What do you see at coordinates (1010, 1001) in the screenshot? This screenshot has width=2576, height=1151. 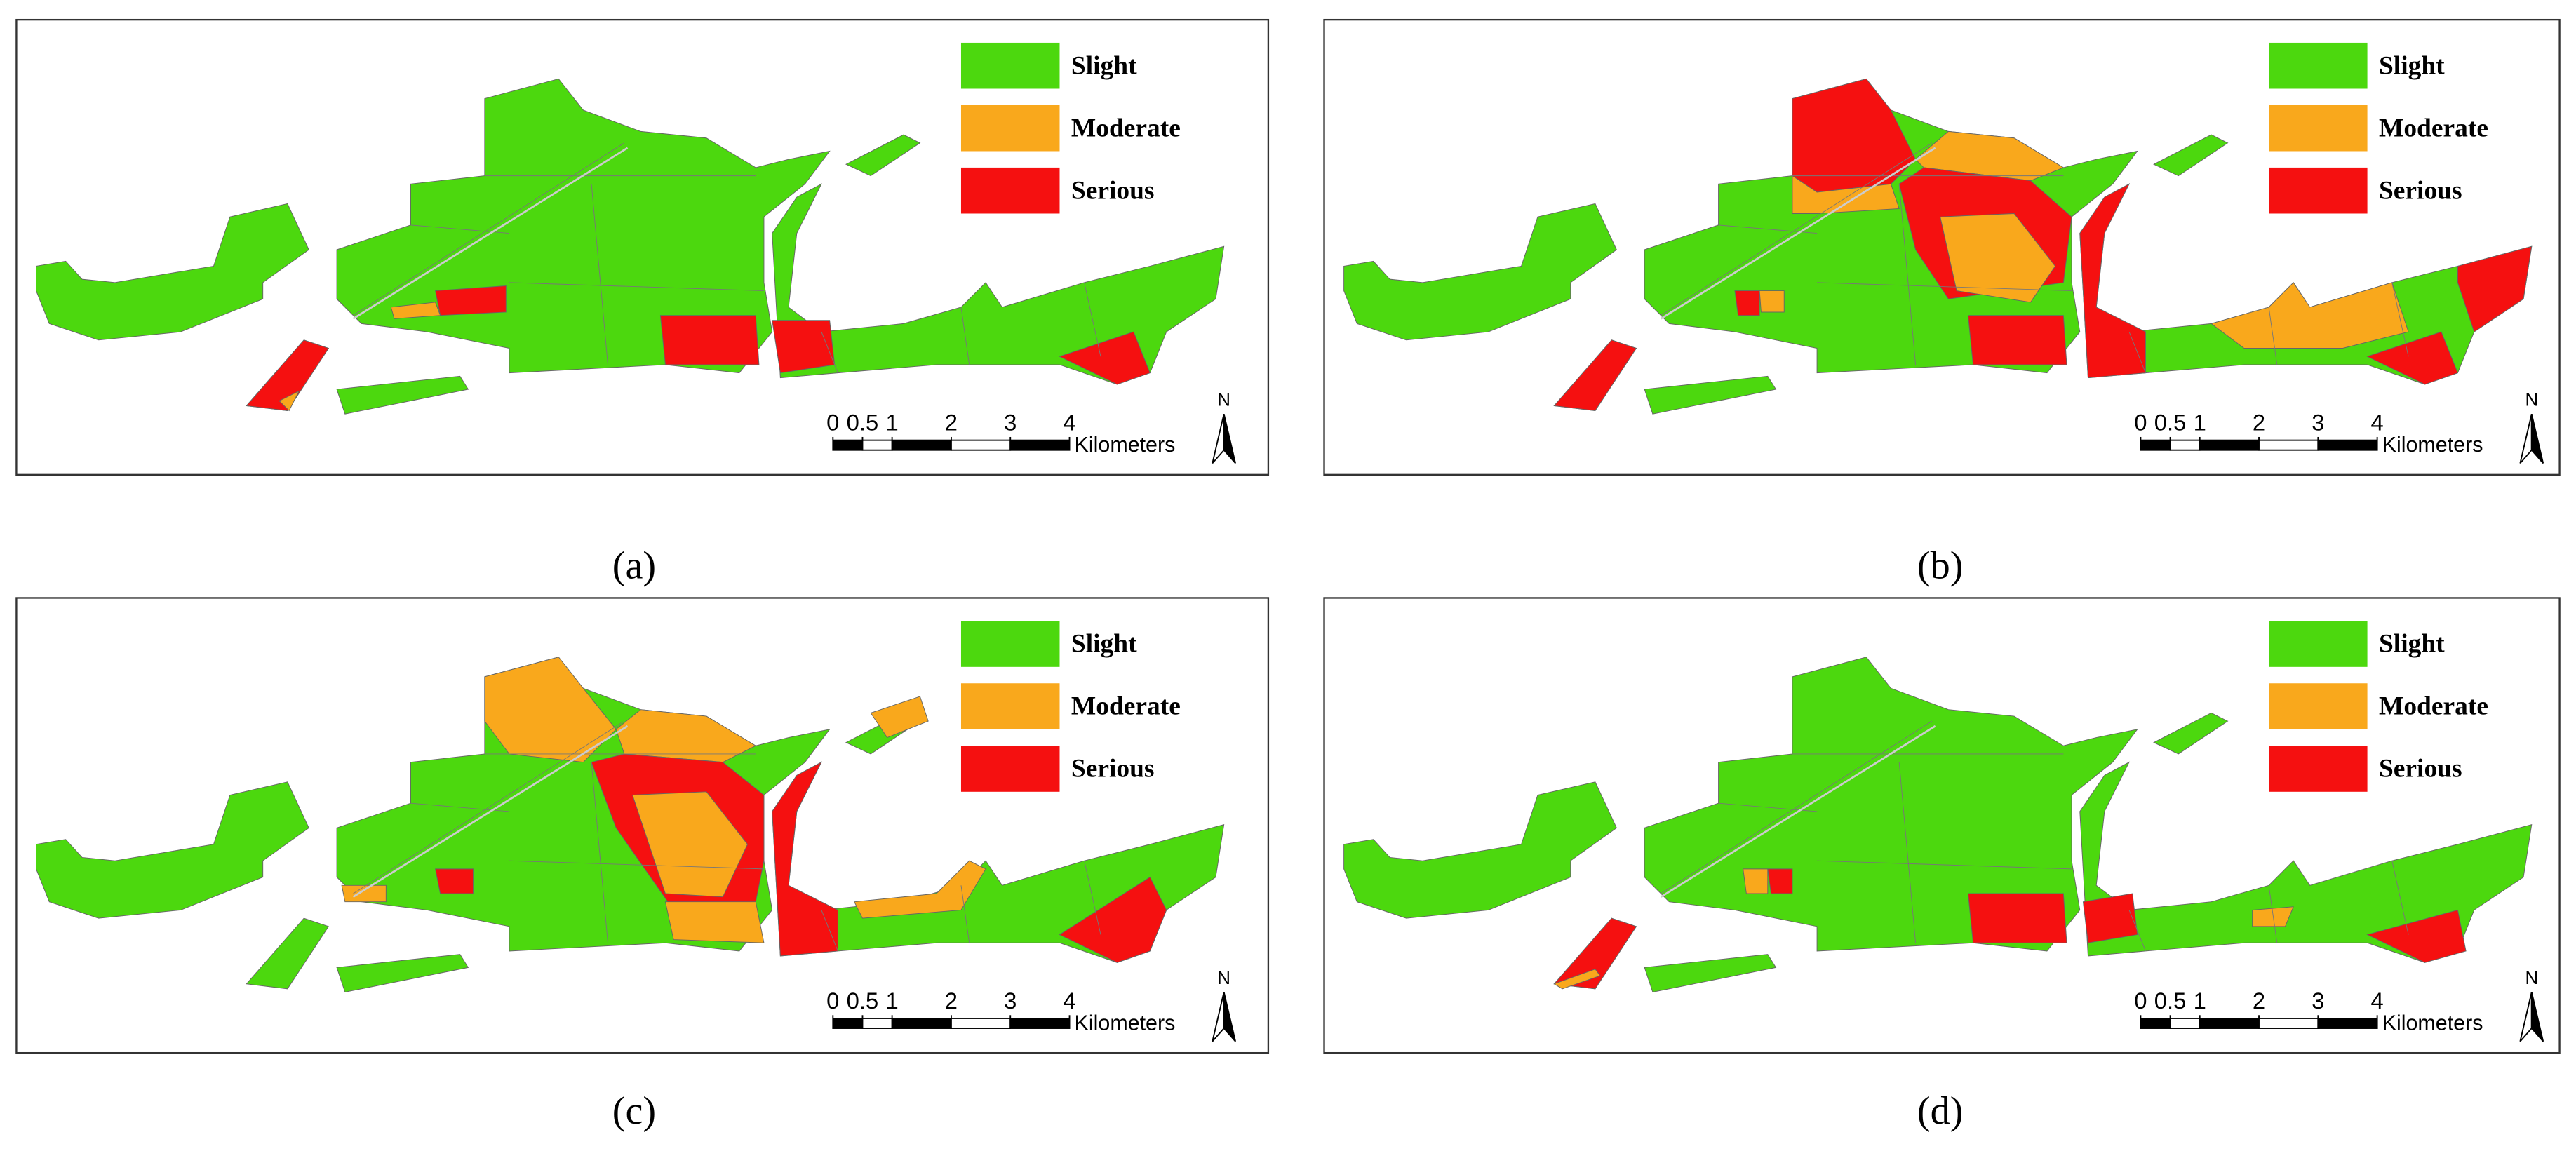 I see `scale-label: 3` at bounding box center [1010, 1001].